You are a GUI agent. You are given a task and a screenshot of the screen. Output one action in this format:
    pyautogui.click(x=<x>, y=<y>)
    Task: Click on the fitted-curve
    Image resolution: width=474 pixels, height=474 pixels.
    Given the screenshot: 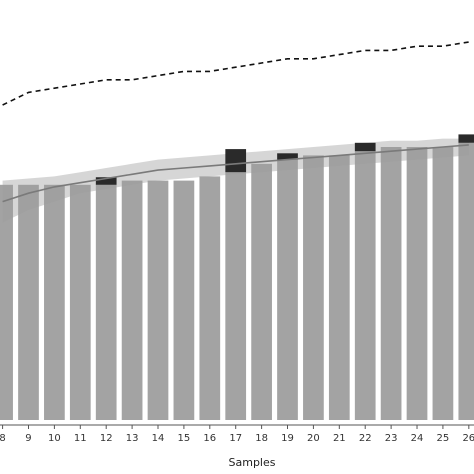 What is the action you would take?
    pyautogui.click(x=235, y=173)
    